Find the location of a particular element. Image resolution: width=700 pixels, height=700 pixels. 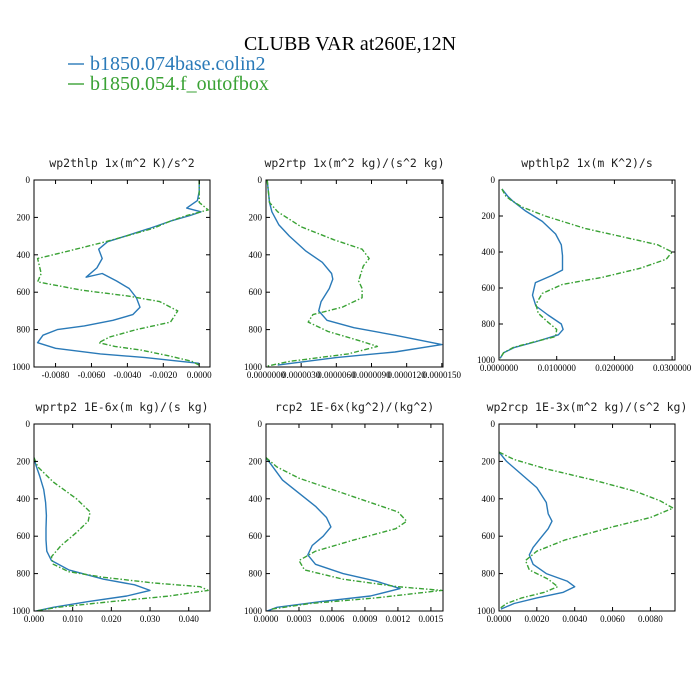

figure-title: CLUBB VAR at260E,12N is located at coordinates (350, 44).